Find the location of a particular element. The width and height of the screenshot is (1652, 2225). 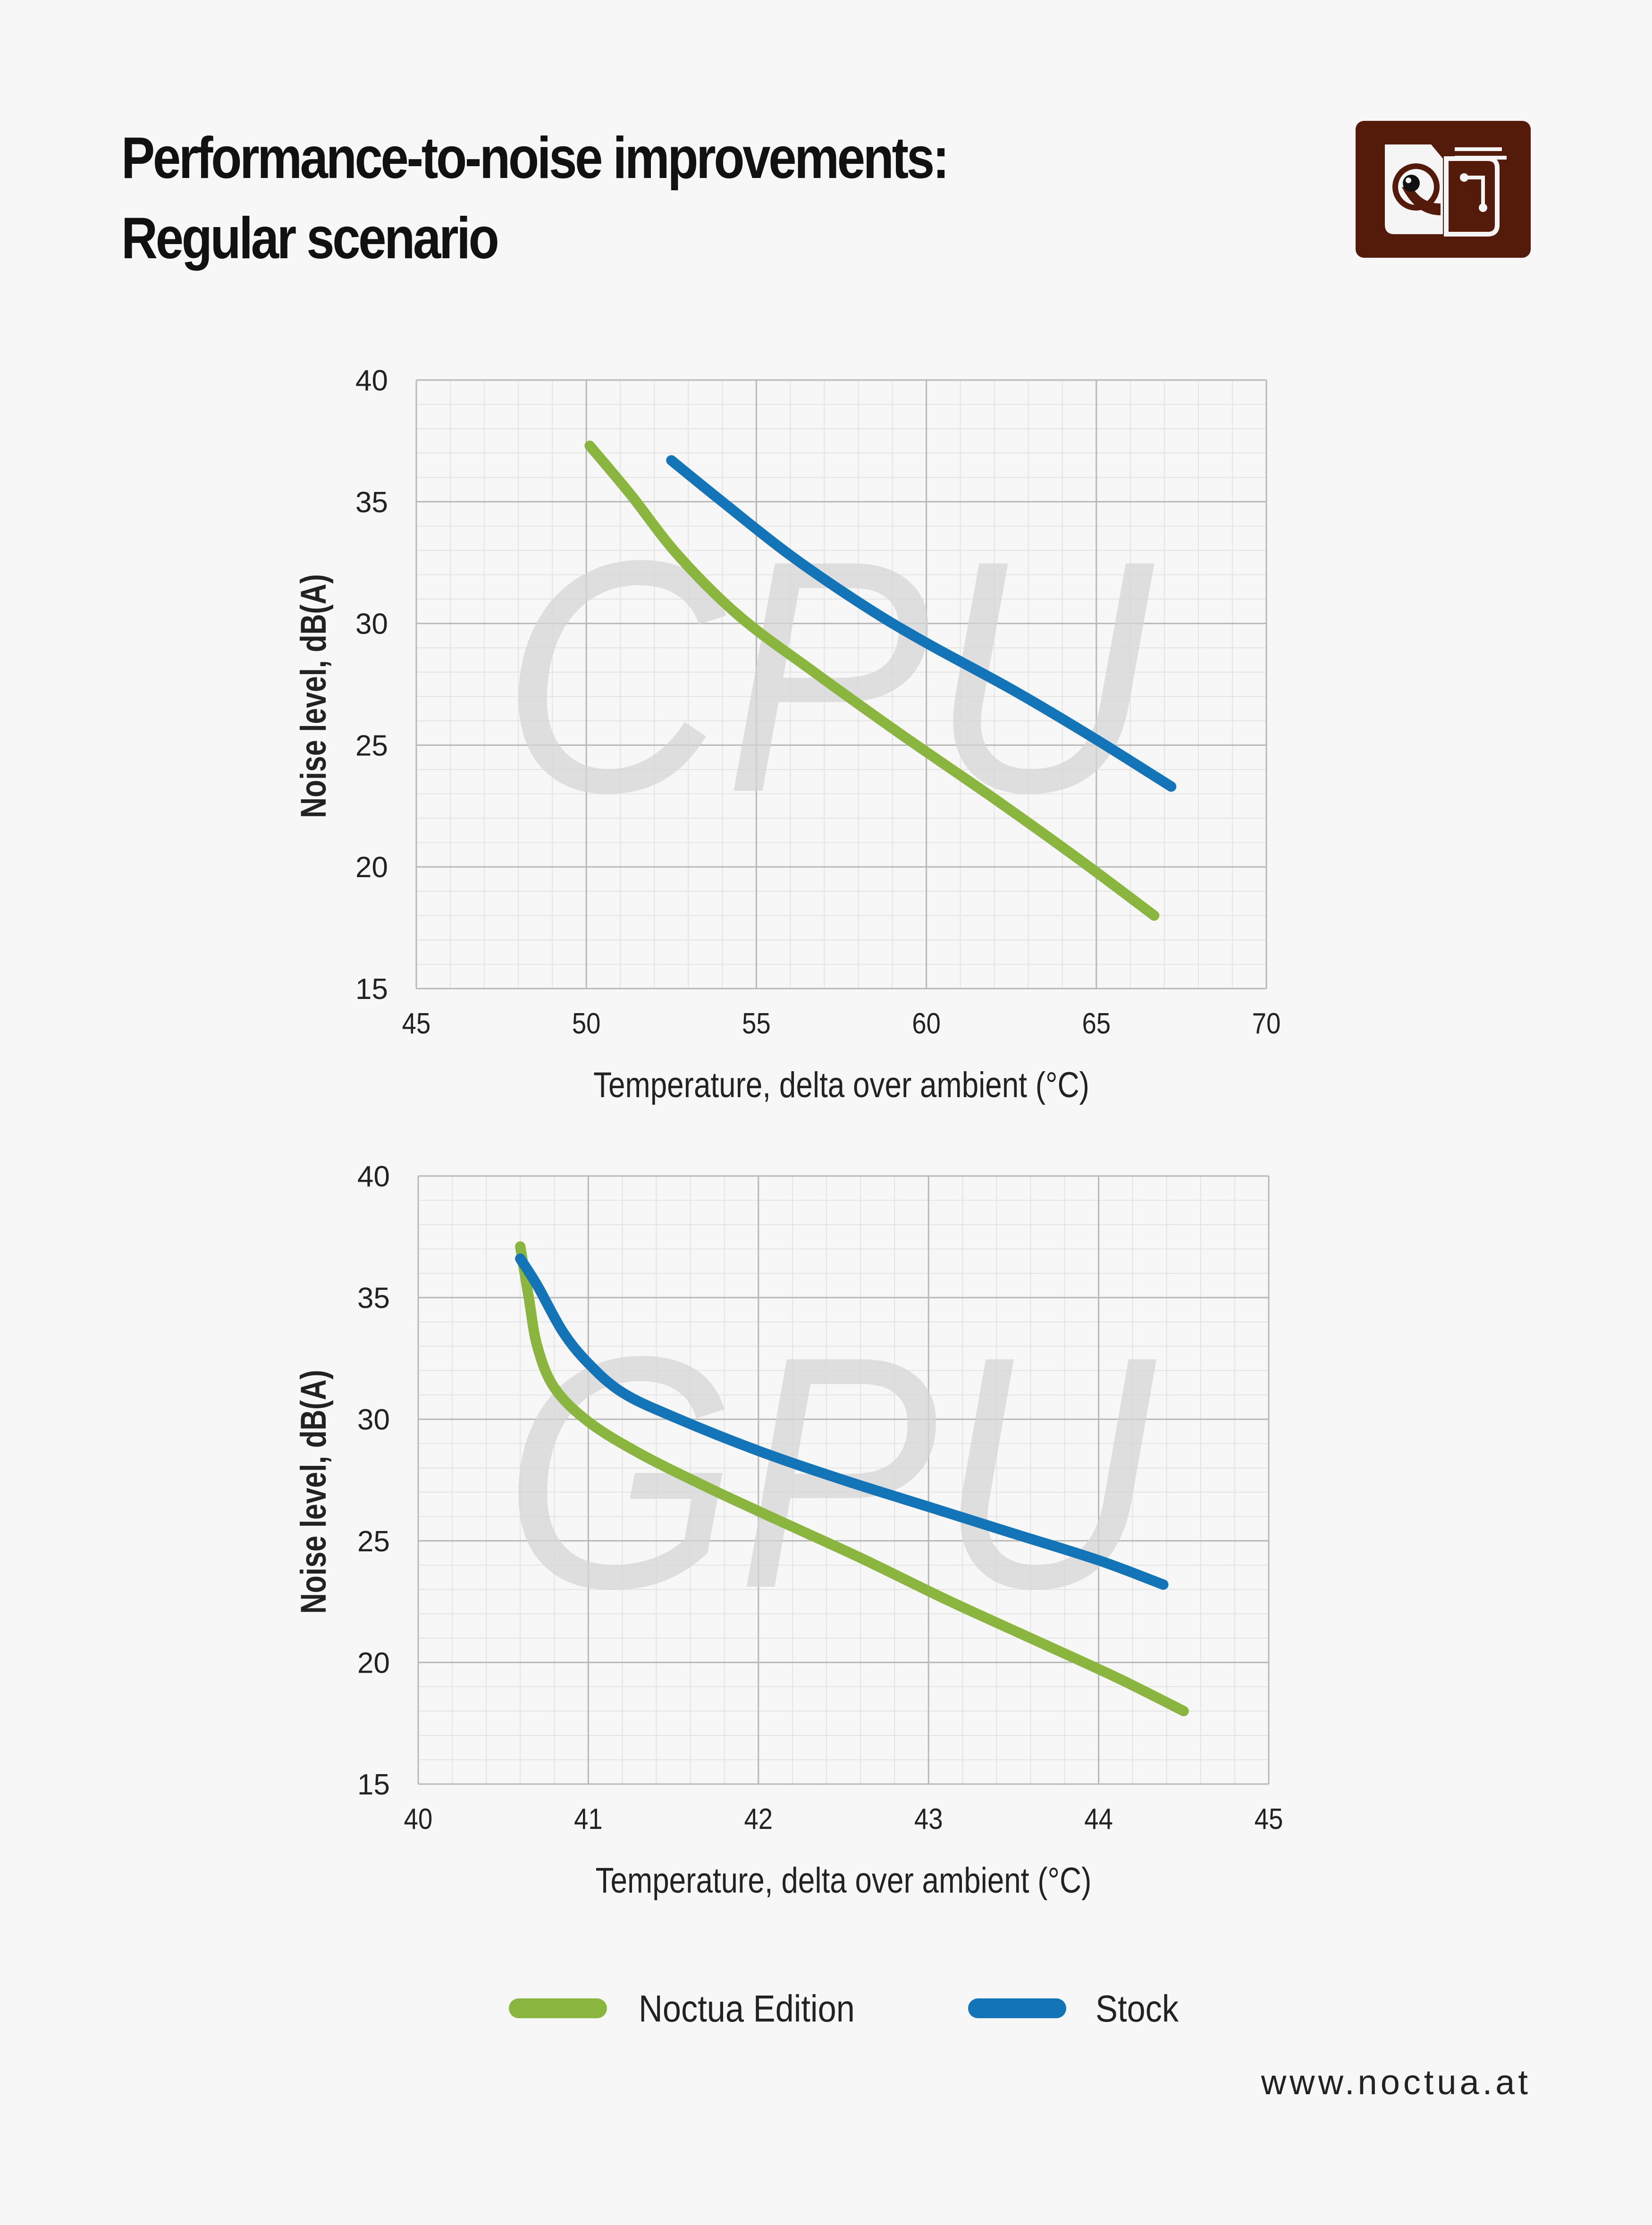

chart-1-y-tick-label: 25 is located at coordinates (371, 745).